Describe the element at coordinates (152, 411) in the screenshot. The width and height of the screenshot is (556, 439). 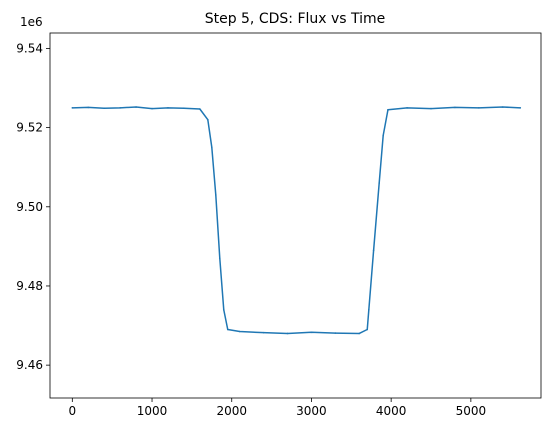
I see `x-tick-label: 1000` at that location.